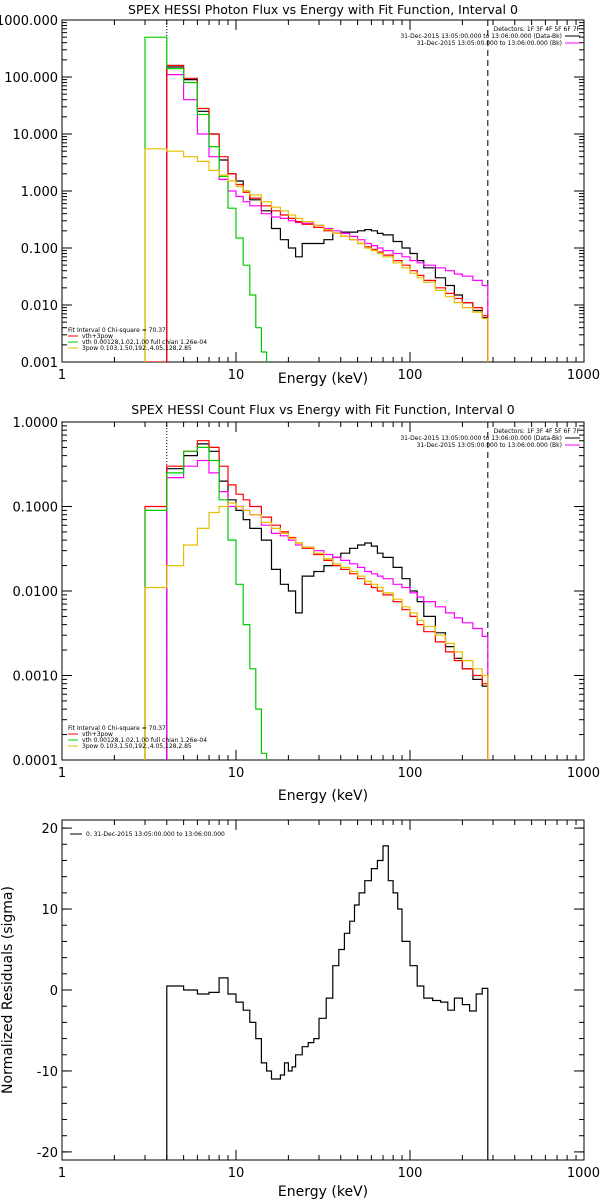 The image size is (600, 1200). Describe the element at coordinates (36, 677) in the screenshot. I see `y-tick-label: 0.0010` at that location.